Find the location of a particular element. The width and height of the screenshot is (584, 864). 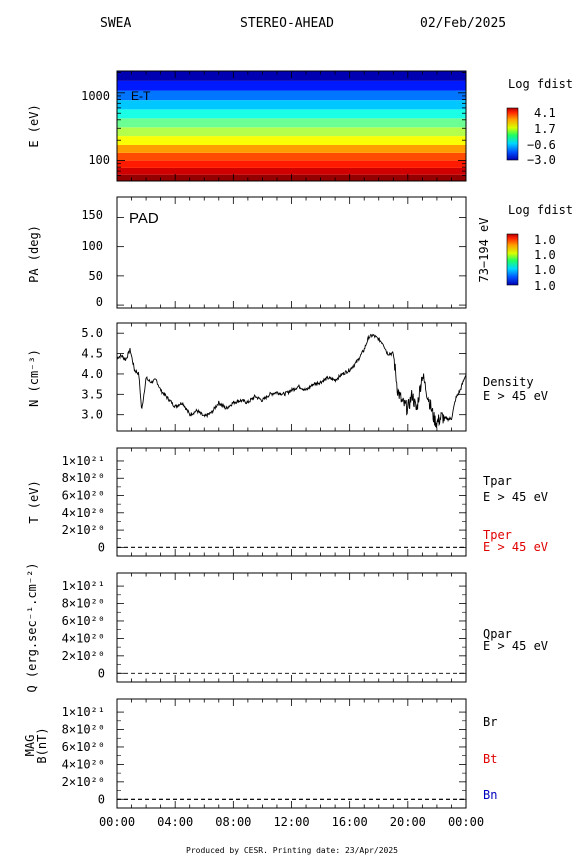

magnetic-field-y-tick-label: 0 is located at coordinates (101, 799).